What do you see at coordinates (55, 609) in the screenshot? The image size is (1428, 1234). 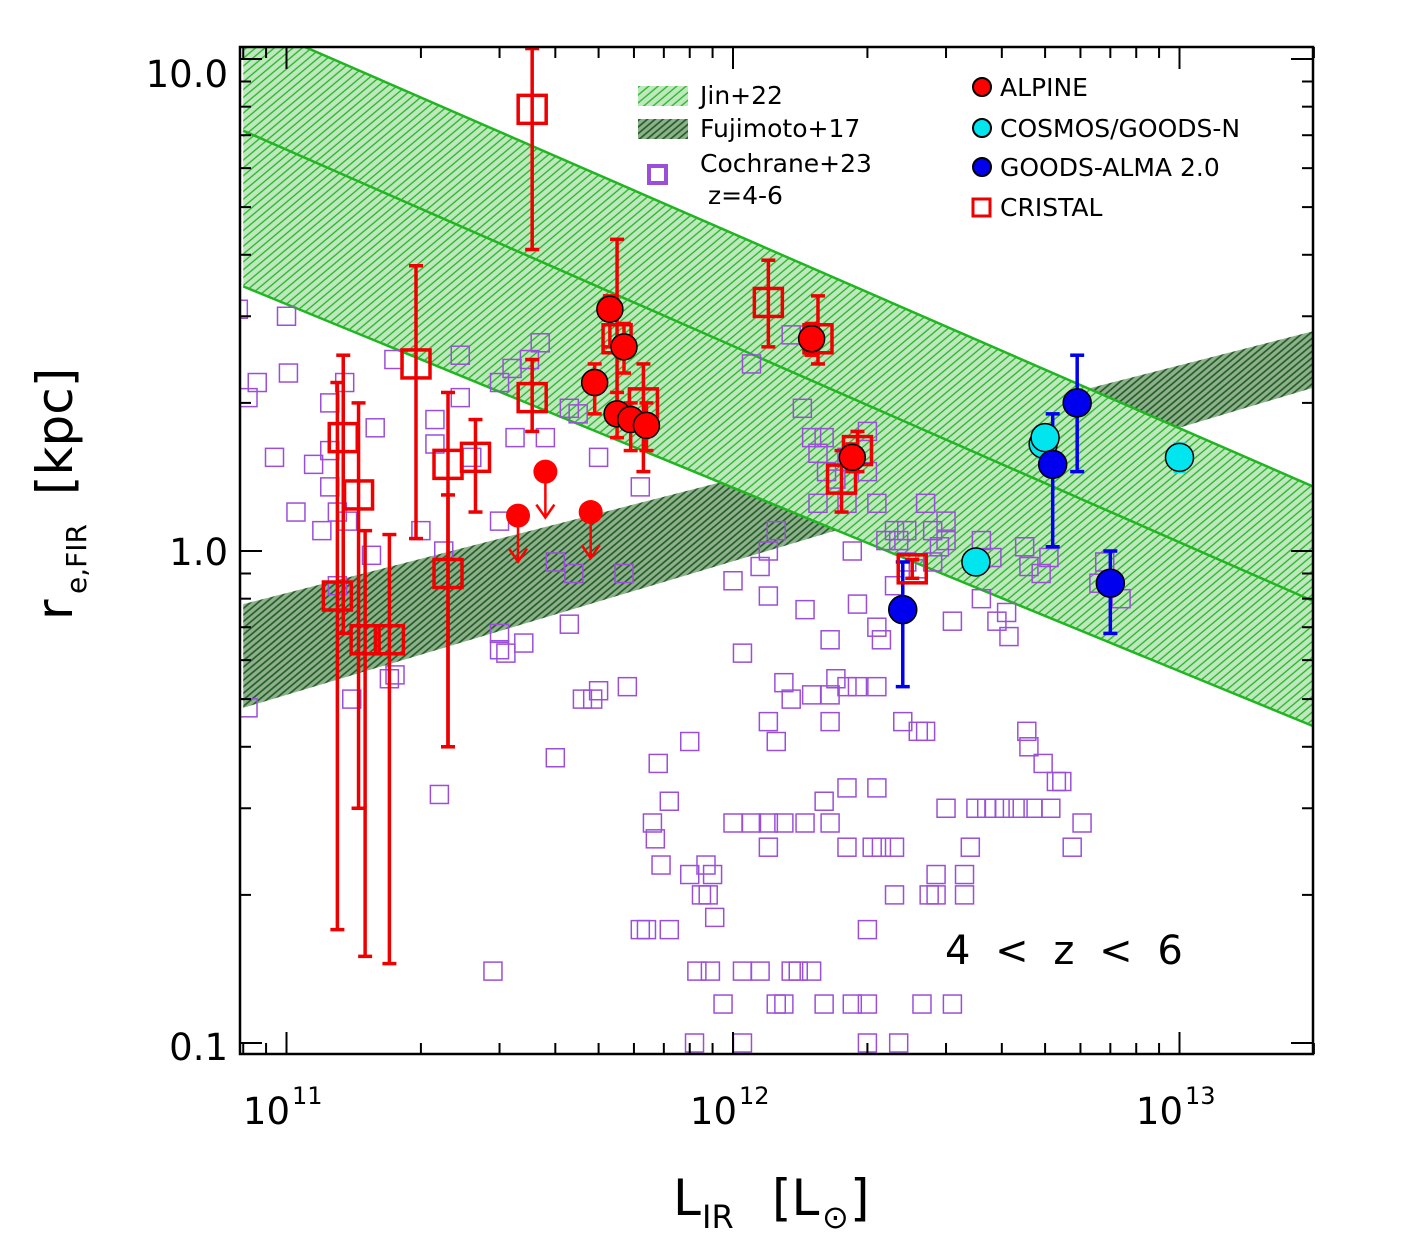 I see `y-axis-title-main: r` at bounding box center [55, 609].